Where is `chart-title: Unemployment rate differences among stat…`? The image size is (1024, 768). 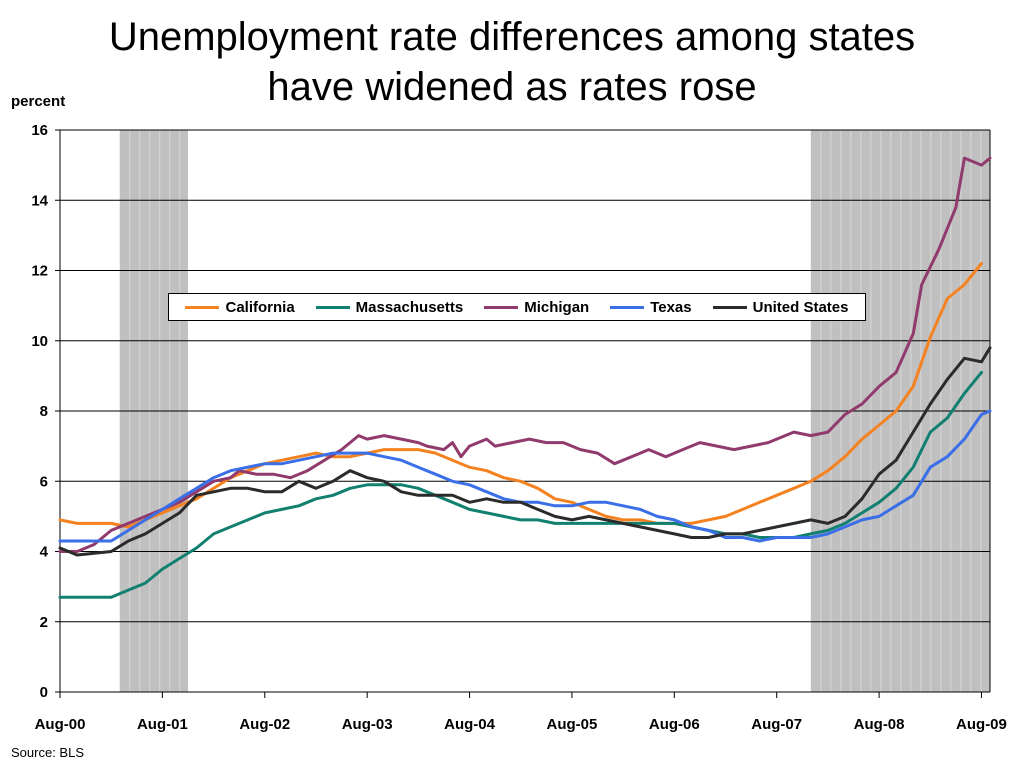 chart-title: Unemployment rate differences among stat… is located at coordinates (512, 62).